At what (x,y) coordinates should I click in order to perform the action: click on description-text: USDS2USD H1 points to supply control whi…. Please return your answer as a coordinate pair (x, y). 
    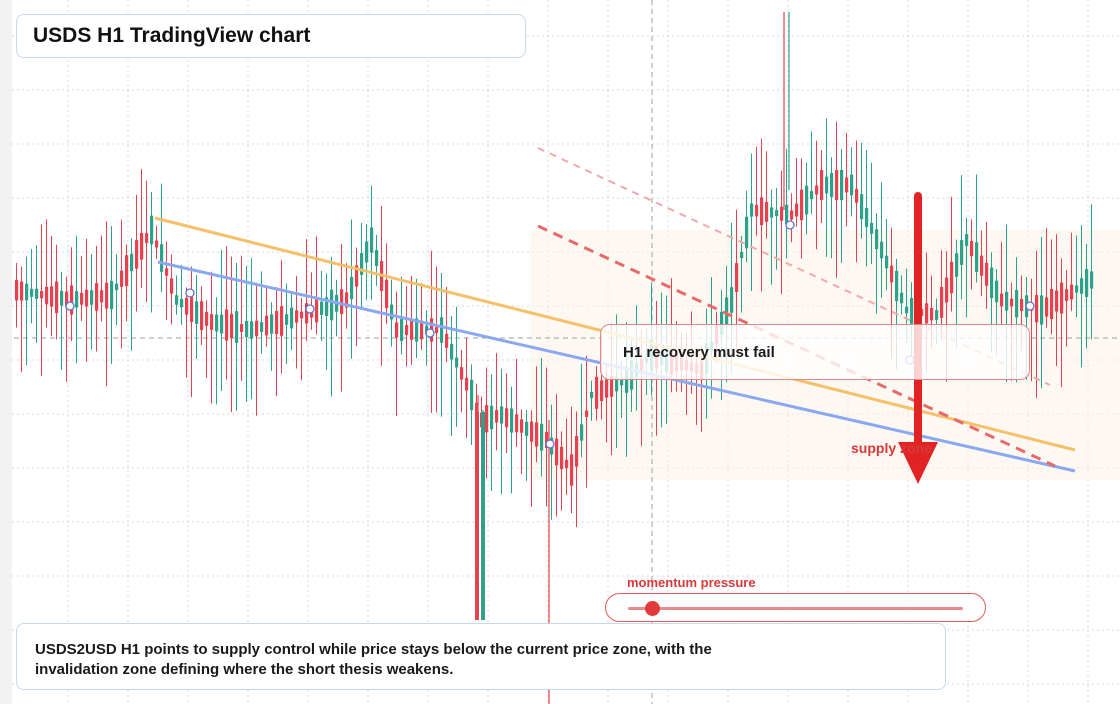
    Looking at the image, I should click on (373, 659).